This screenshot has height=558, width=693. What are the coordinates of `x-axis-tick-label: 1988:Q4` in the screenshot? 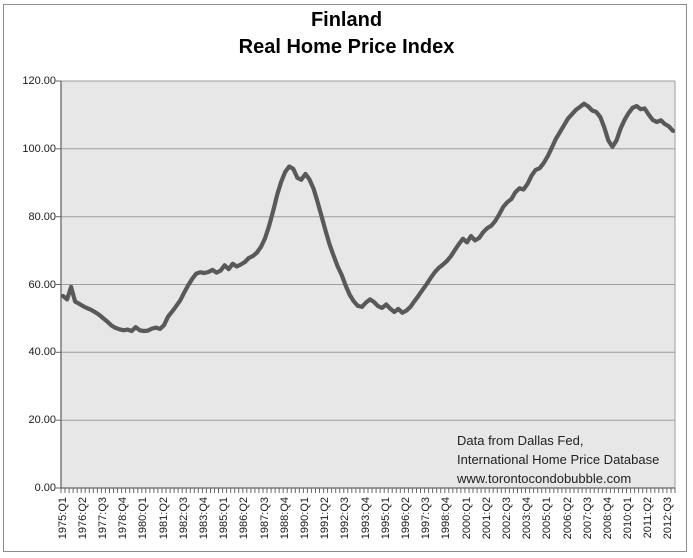 It's located at (284, 518).